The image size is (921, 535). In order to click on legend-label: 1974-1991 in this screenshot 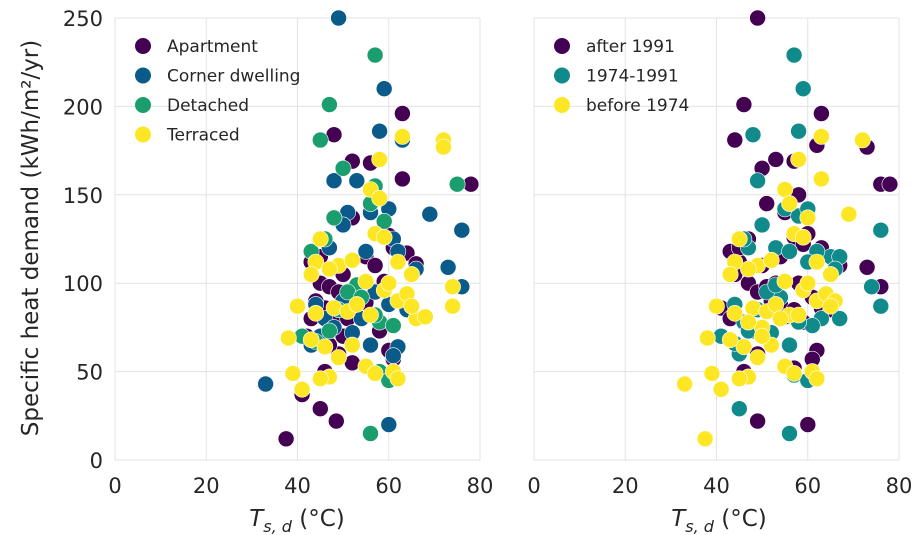, I will do `click(632, 77)`.